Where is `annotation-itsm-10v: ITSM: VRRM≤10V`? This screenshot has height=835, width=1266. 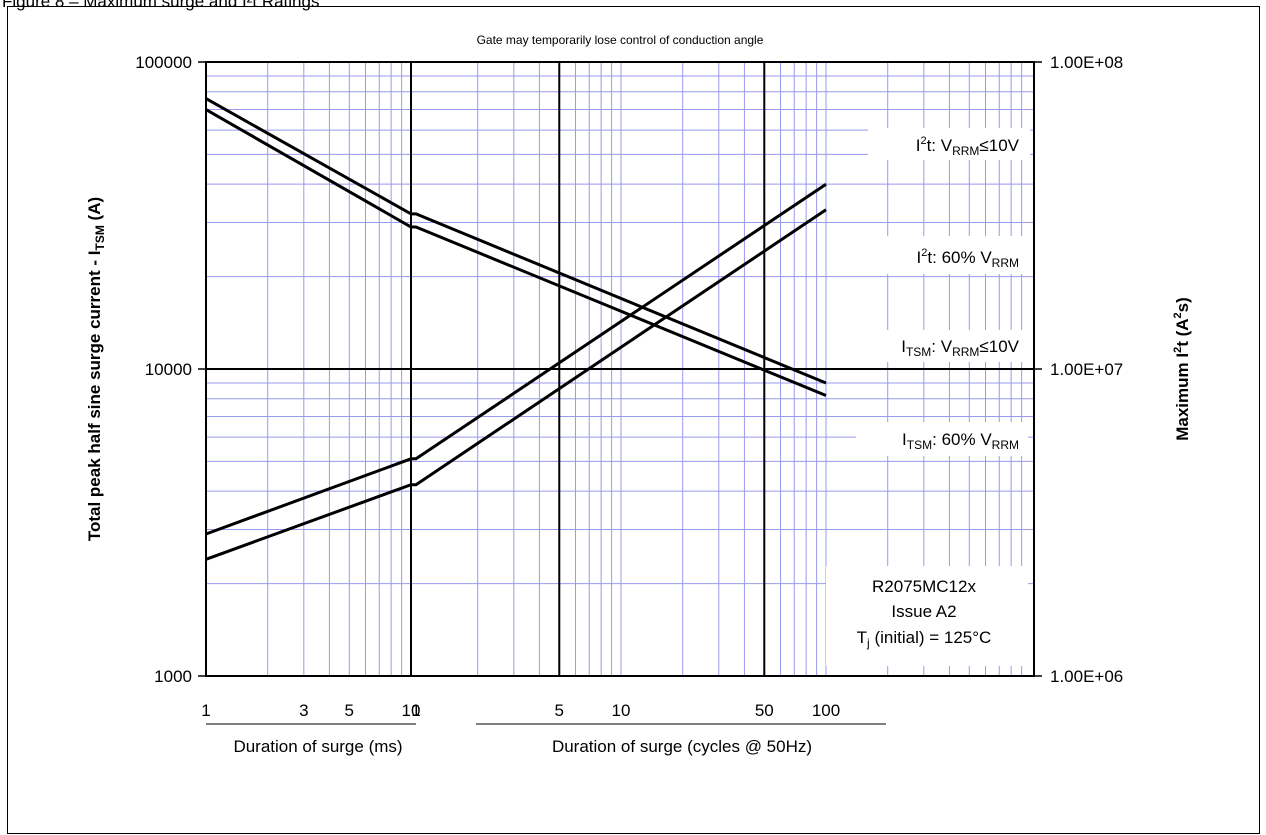
annotation-itsm-10v: ITSM: VRRM≤10V is located at coordinates (944, 346).